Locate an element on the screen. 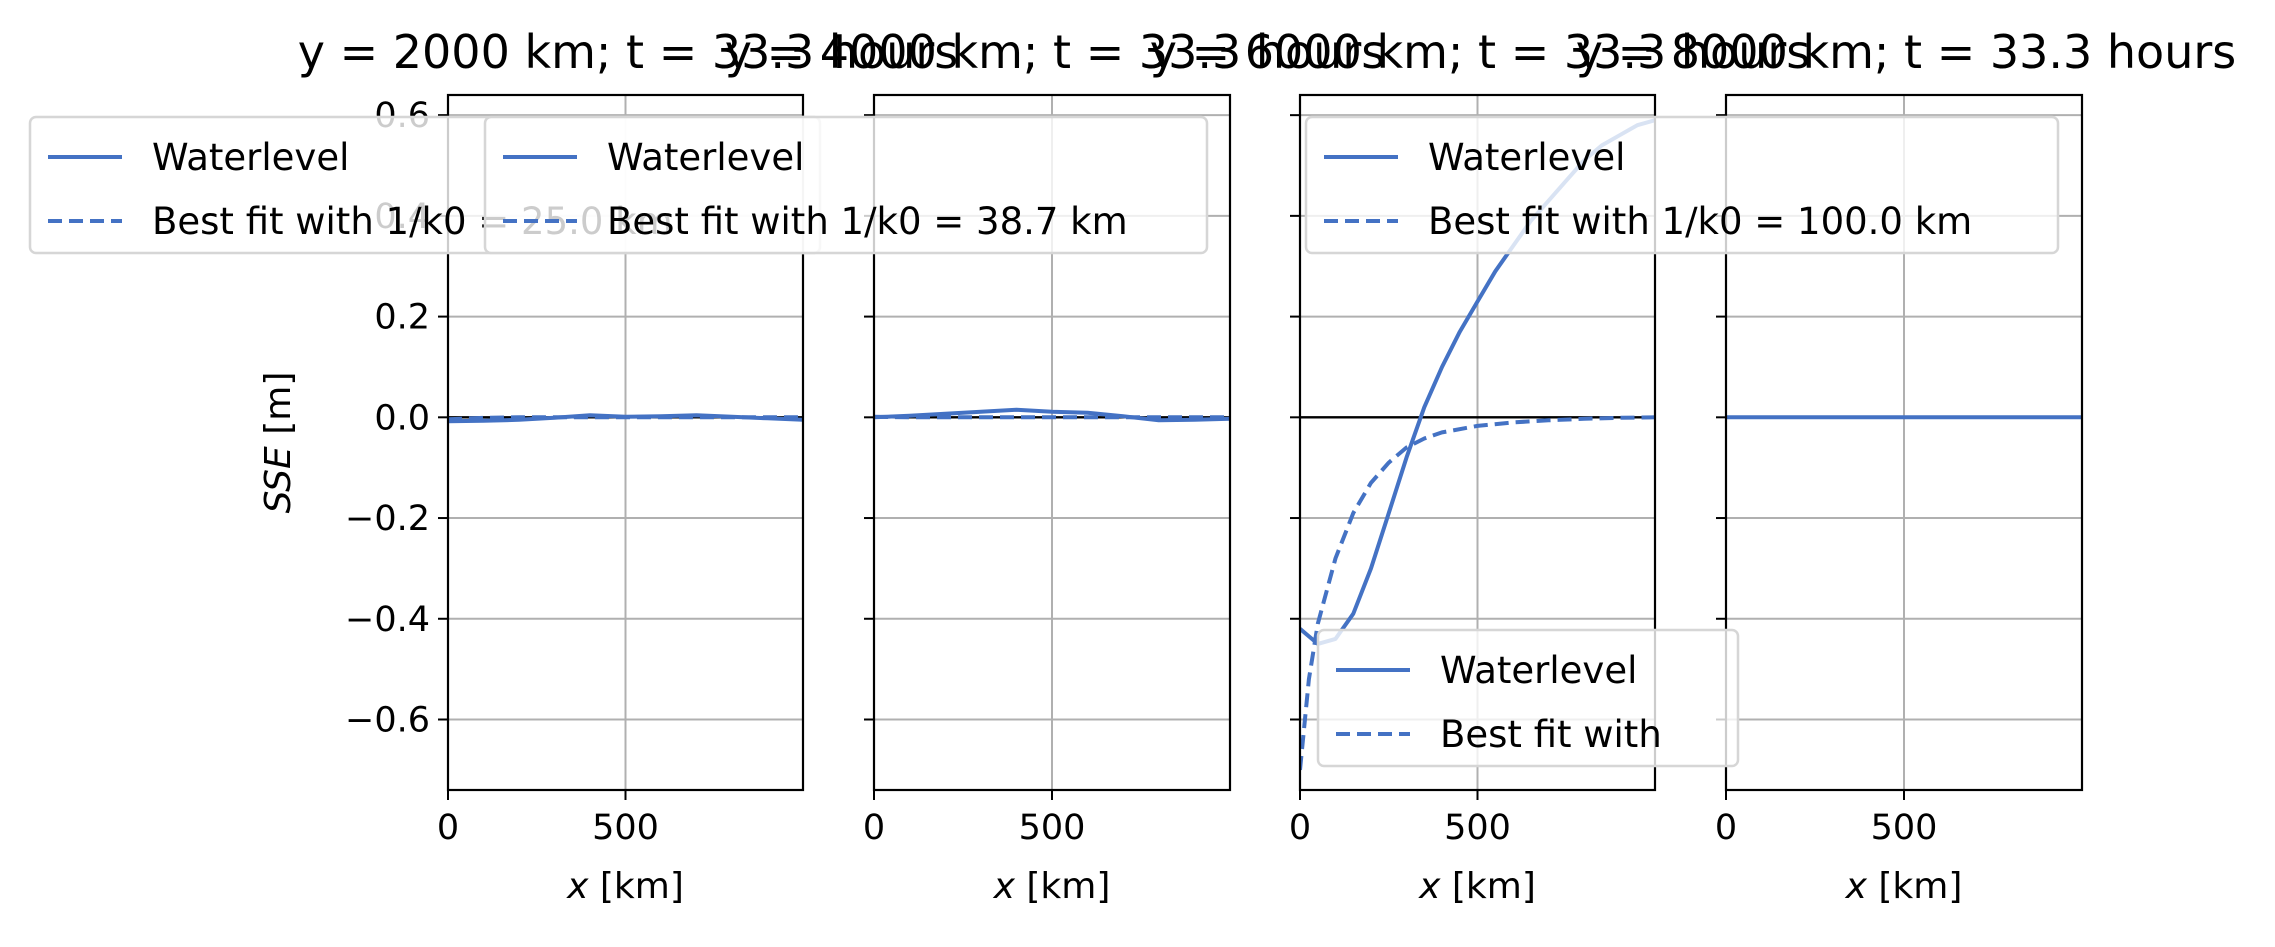 This screenshot has width=2275, height=947. panel-title-2: y = 4000 km; t = 33.3 hours is located at coordinates (1055, 52).